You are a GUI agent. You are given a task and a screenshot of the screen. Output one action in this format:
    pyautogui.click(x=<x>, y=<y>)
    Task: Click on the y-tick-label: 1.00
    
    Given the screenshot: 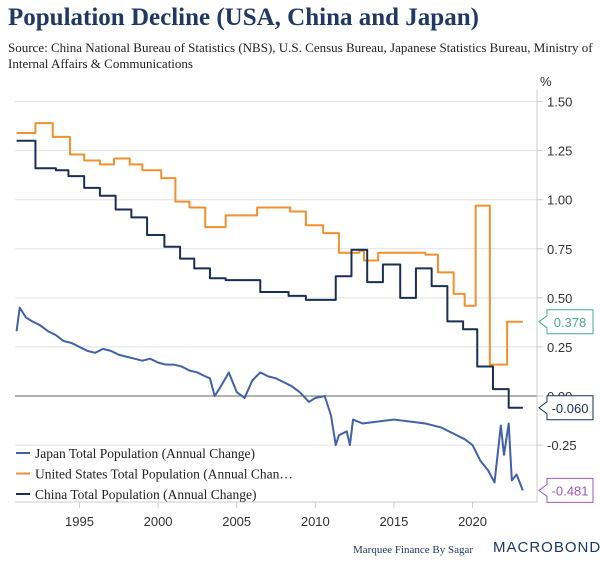 What is the action you would take?
    pyautogui.click(x=559, y=200)
    